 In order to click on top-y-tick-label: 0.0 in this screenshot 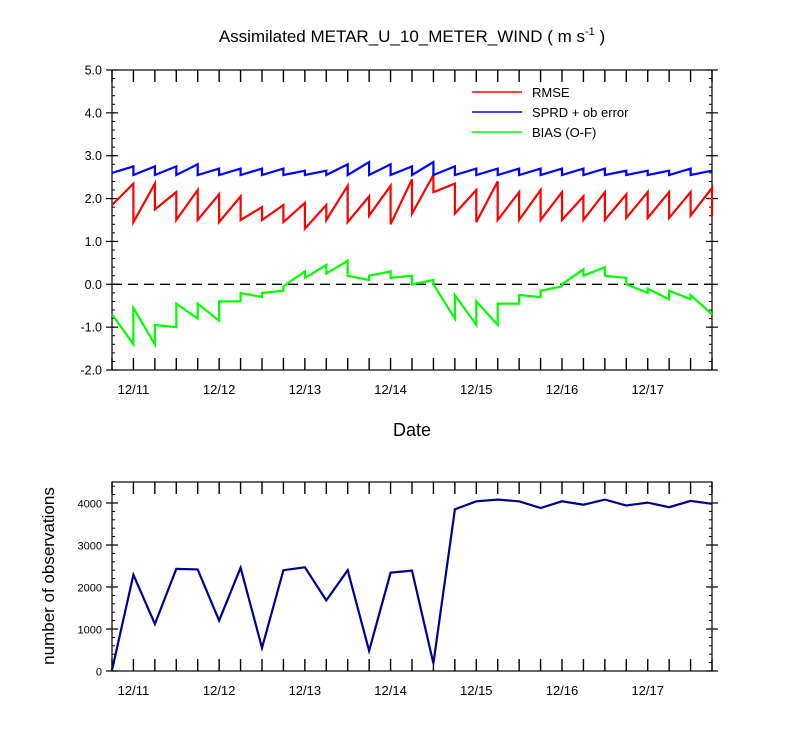, I will do `click(93, 285)`.